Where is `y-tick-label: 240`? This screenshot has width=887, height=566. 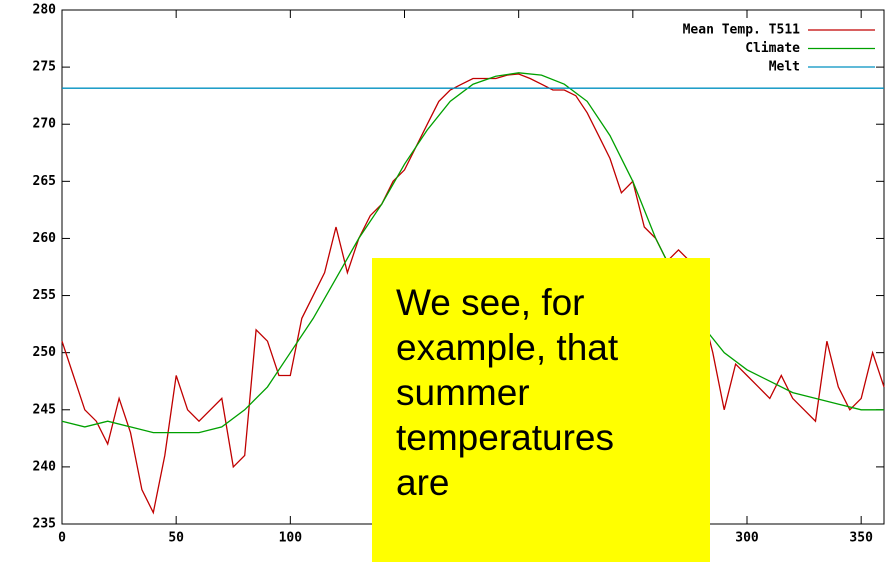
y-tick-label: 240 is located at coordinates (45, 466).